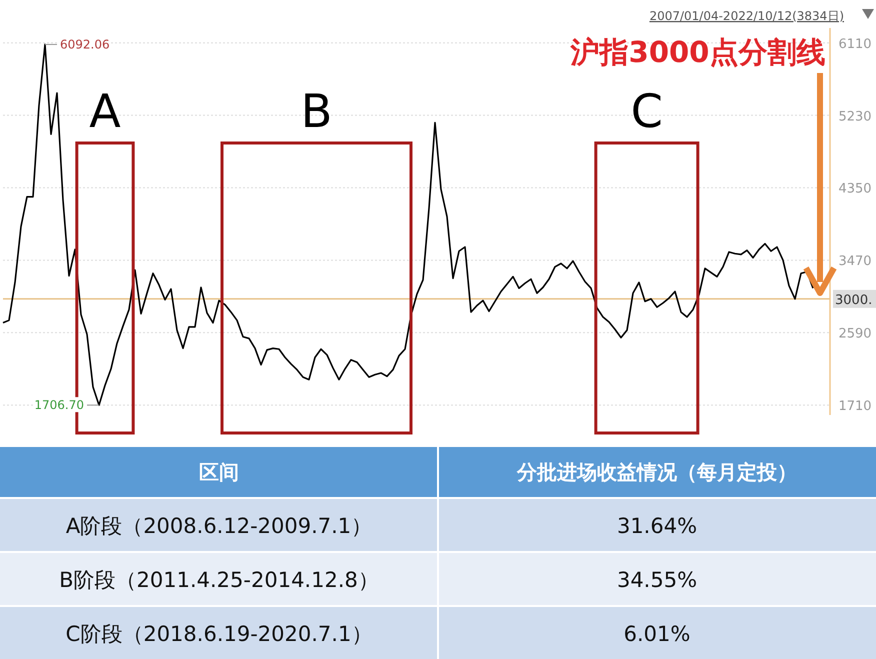 Image resolution: width=876 pixels, height=659 pixels. What do you see at coordinates (316, 111) in the screenshot?
I see `annotation: B` at bounding box center [316, 111].